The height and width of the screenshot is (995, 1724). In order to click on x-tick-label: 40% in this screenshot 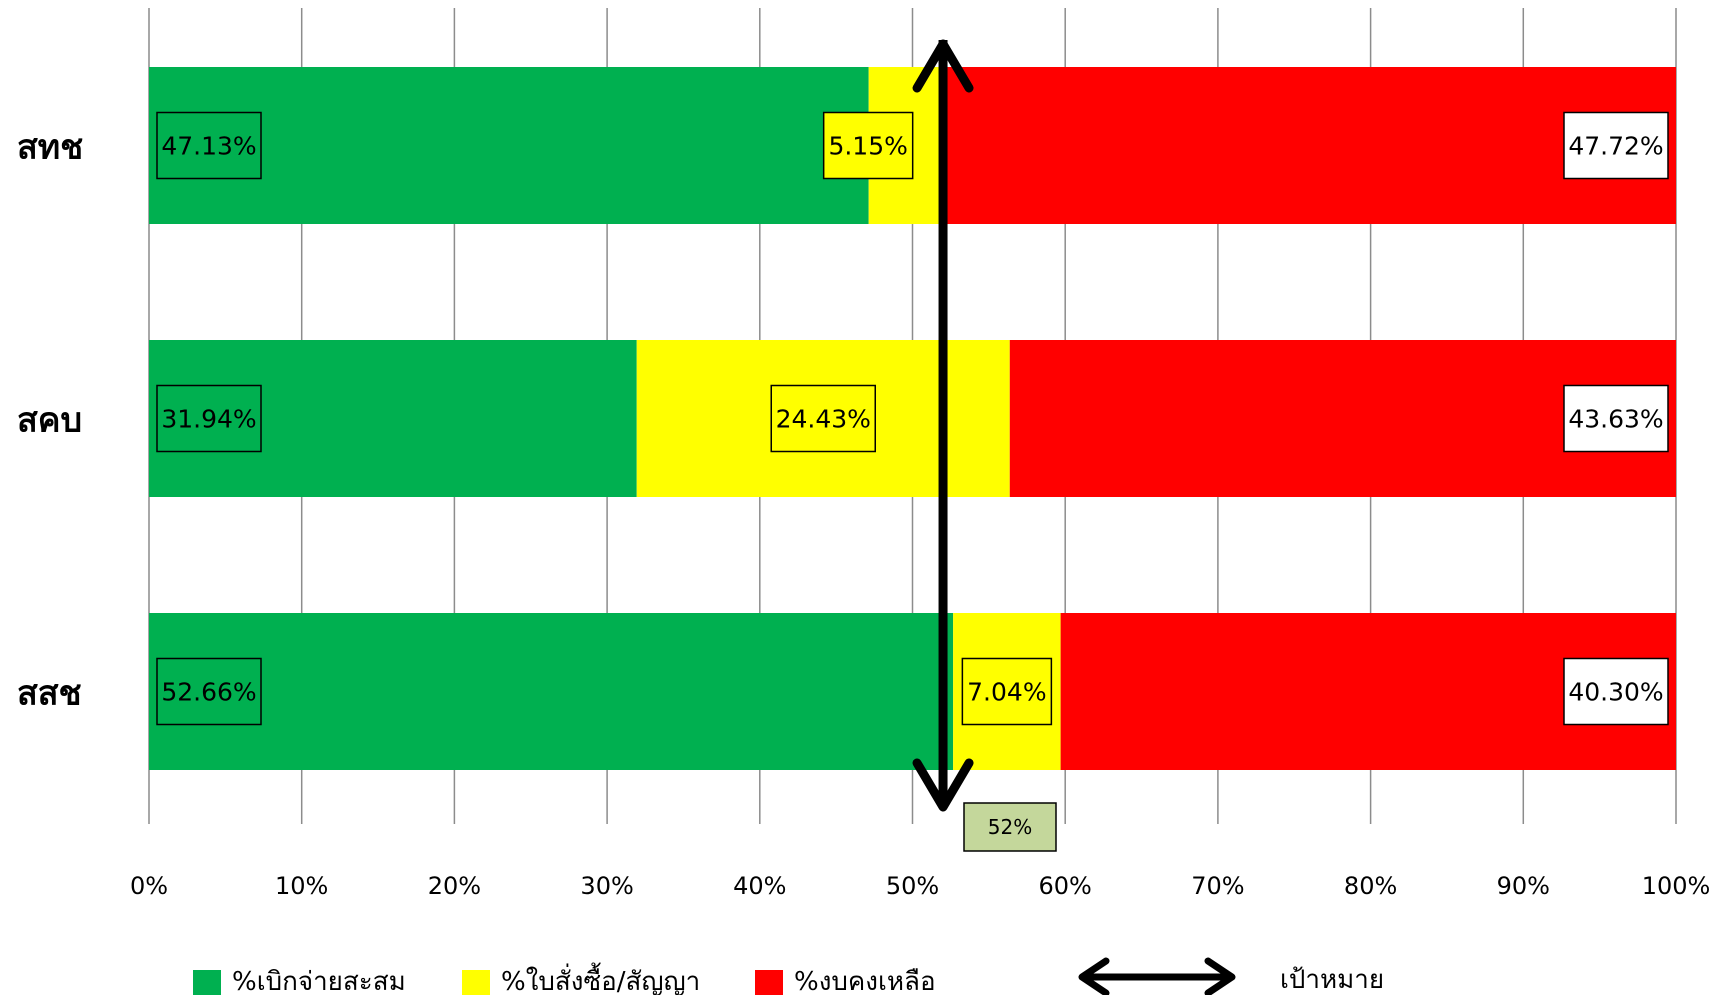, I will do `click(759, 886)`.